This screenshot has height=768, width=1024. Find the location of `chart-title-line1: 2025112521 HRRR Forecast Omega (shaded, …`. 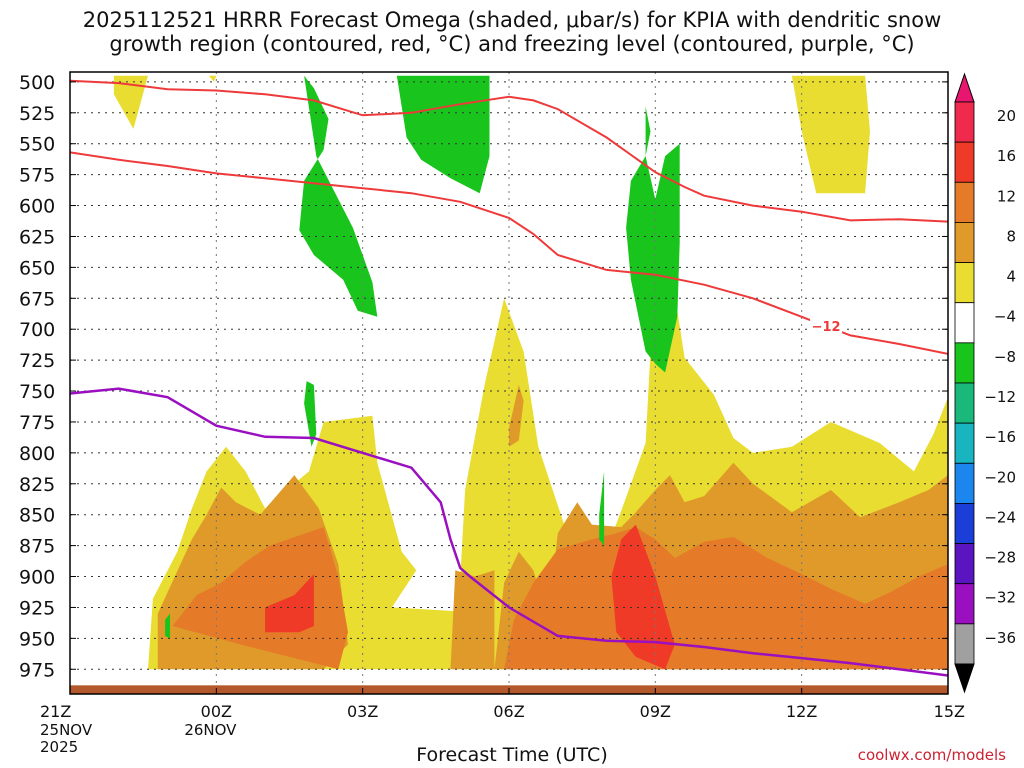

chart-title-line1: 2025112521 HRRR Forecast Omega (shaded, … is located at coordinates (512, 20).